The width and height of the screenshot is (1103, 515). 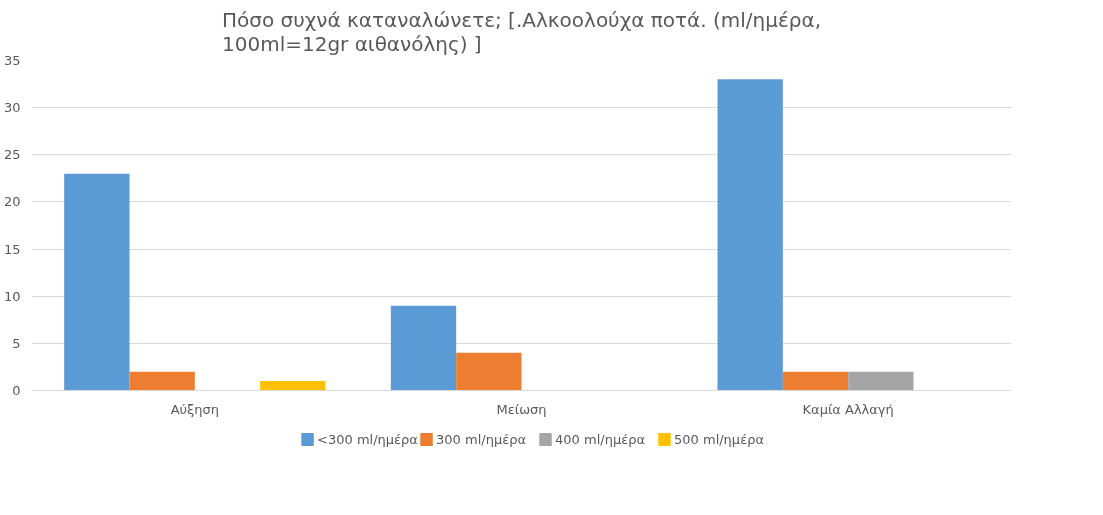 I want to click on y-tick-label: 25, so click(x=12, y=155).